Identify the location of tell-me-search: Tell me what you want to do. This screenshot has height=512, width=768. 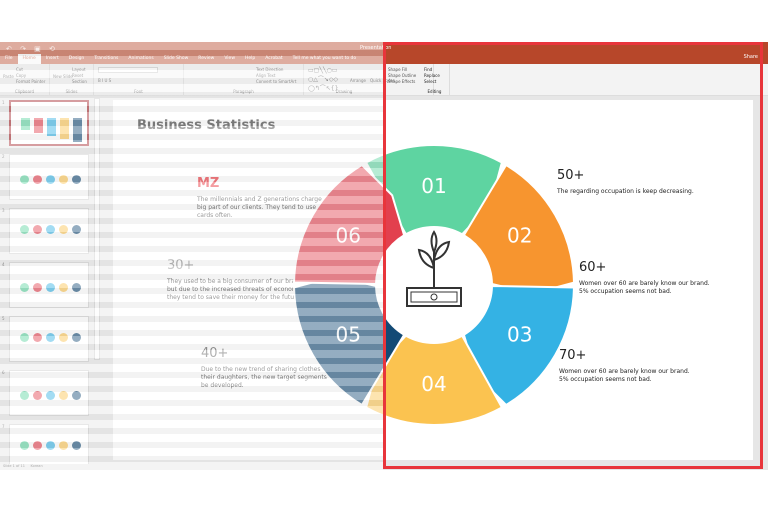
(324, 58).